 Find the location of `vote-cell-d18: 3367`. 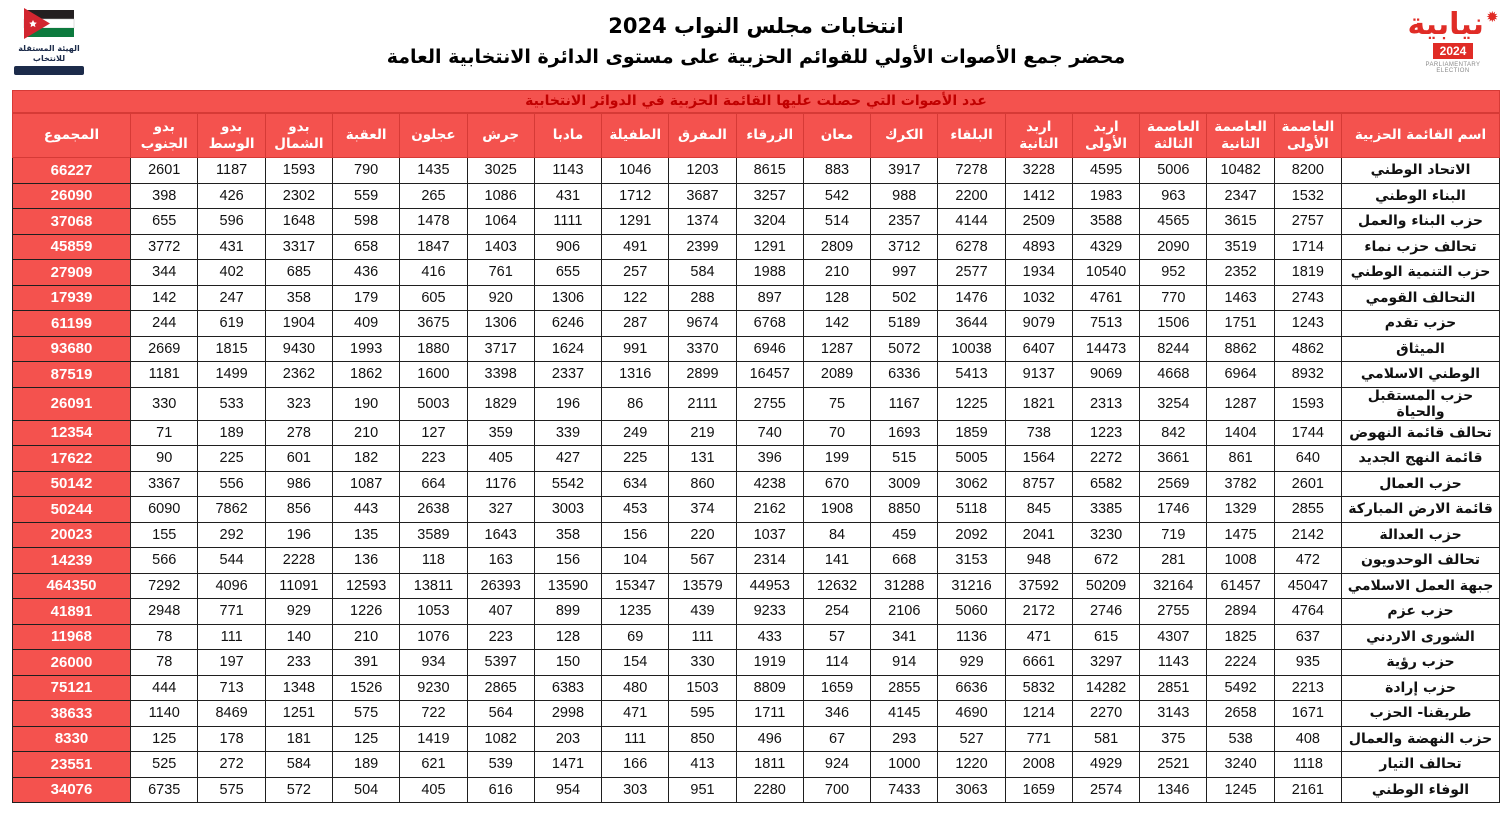

vote-cell-d18: 3367 is located at coordinates (164, 483).